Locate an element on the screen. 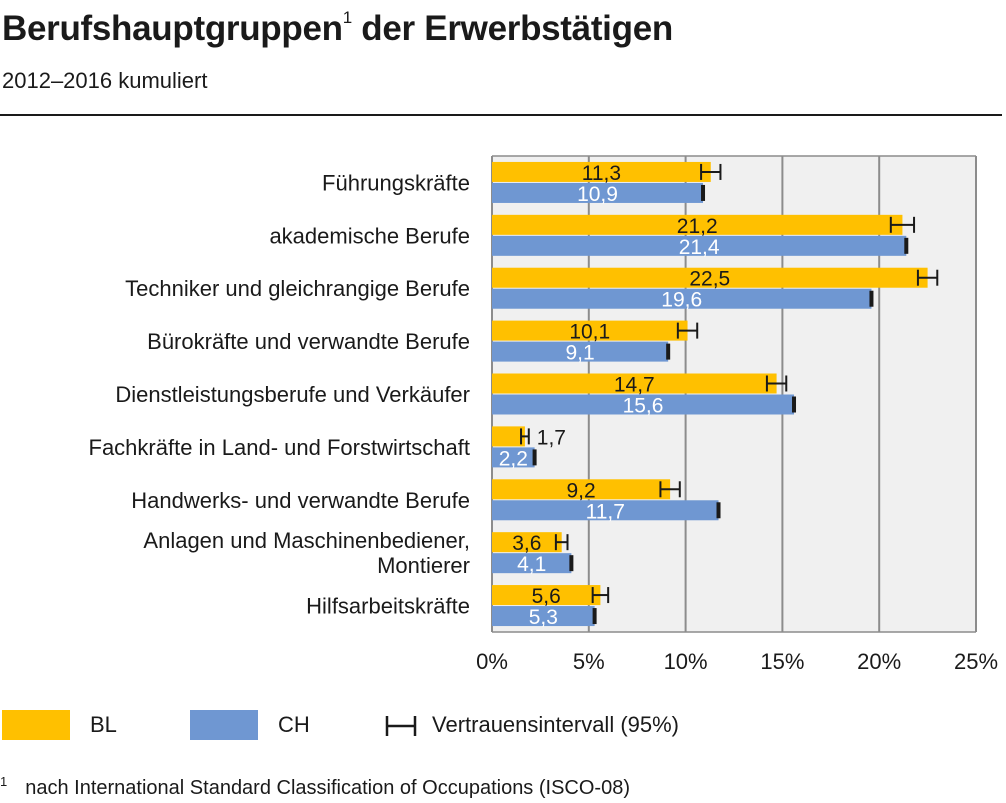 The height and width of the screenshot is (803, 1006). legend-swatch-bl is located at coordinates (36, 725).